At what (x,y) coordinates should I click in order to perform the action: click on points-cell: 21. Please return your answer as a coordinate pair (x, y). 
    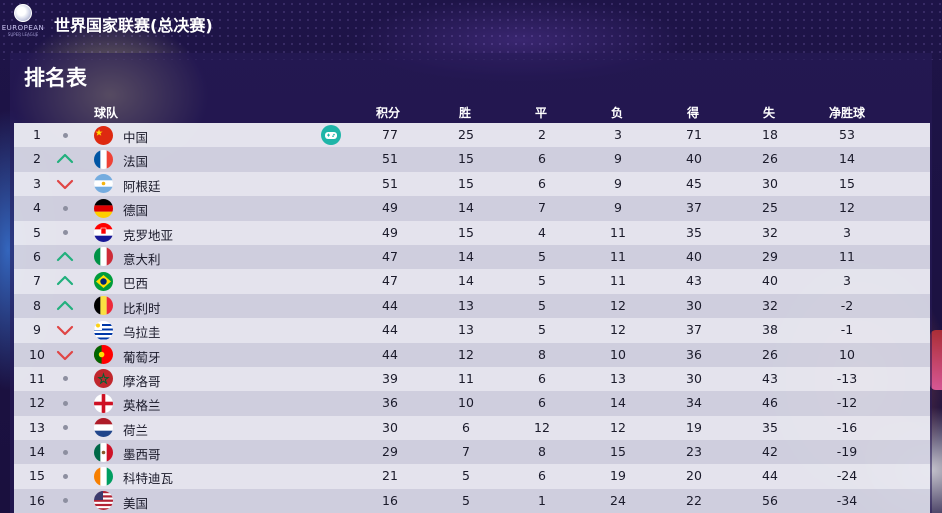
    Looking at the image, I should click on (390, 476).